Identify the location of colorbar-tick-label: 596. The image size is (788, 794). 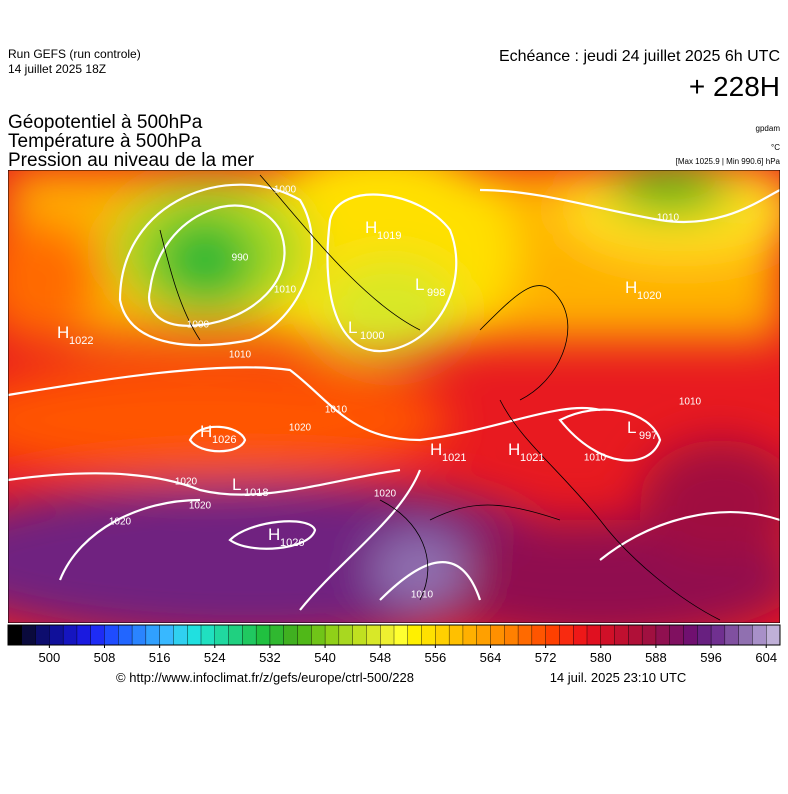
(711, 657).